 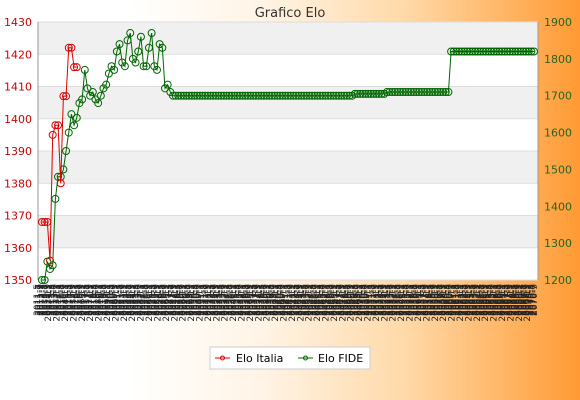 What do you see at coordinates (509, 300) in the screenshot?
I see `x-tick-label: 2067-7` at bounding box center [509, 300].